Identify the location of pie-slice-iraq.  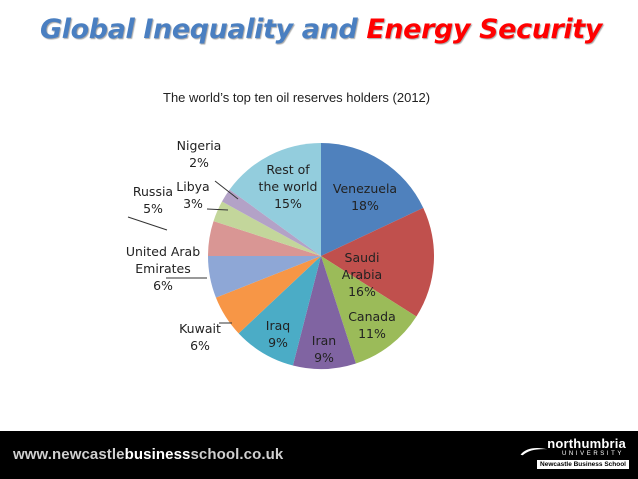
(279, 311).